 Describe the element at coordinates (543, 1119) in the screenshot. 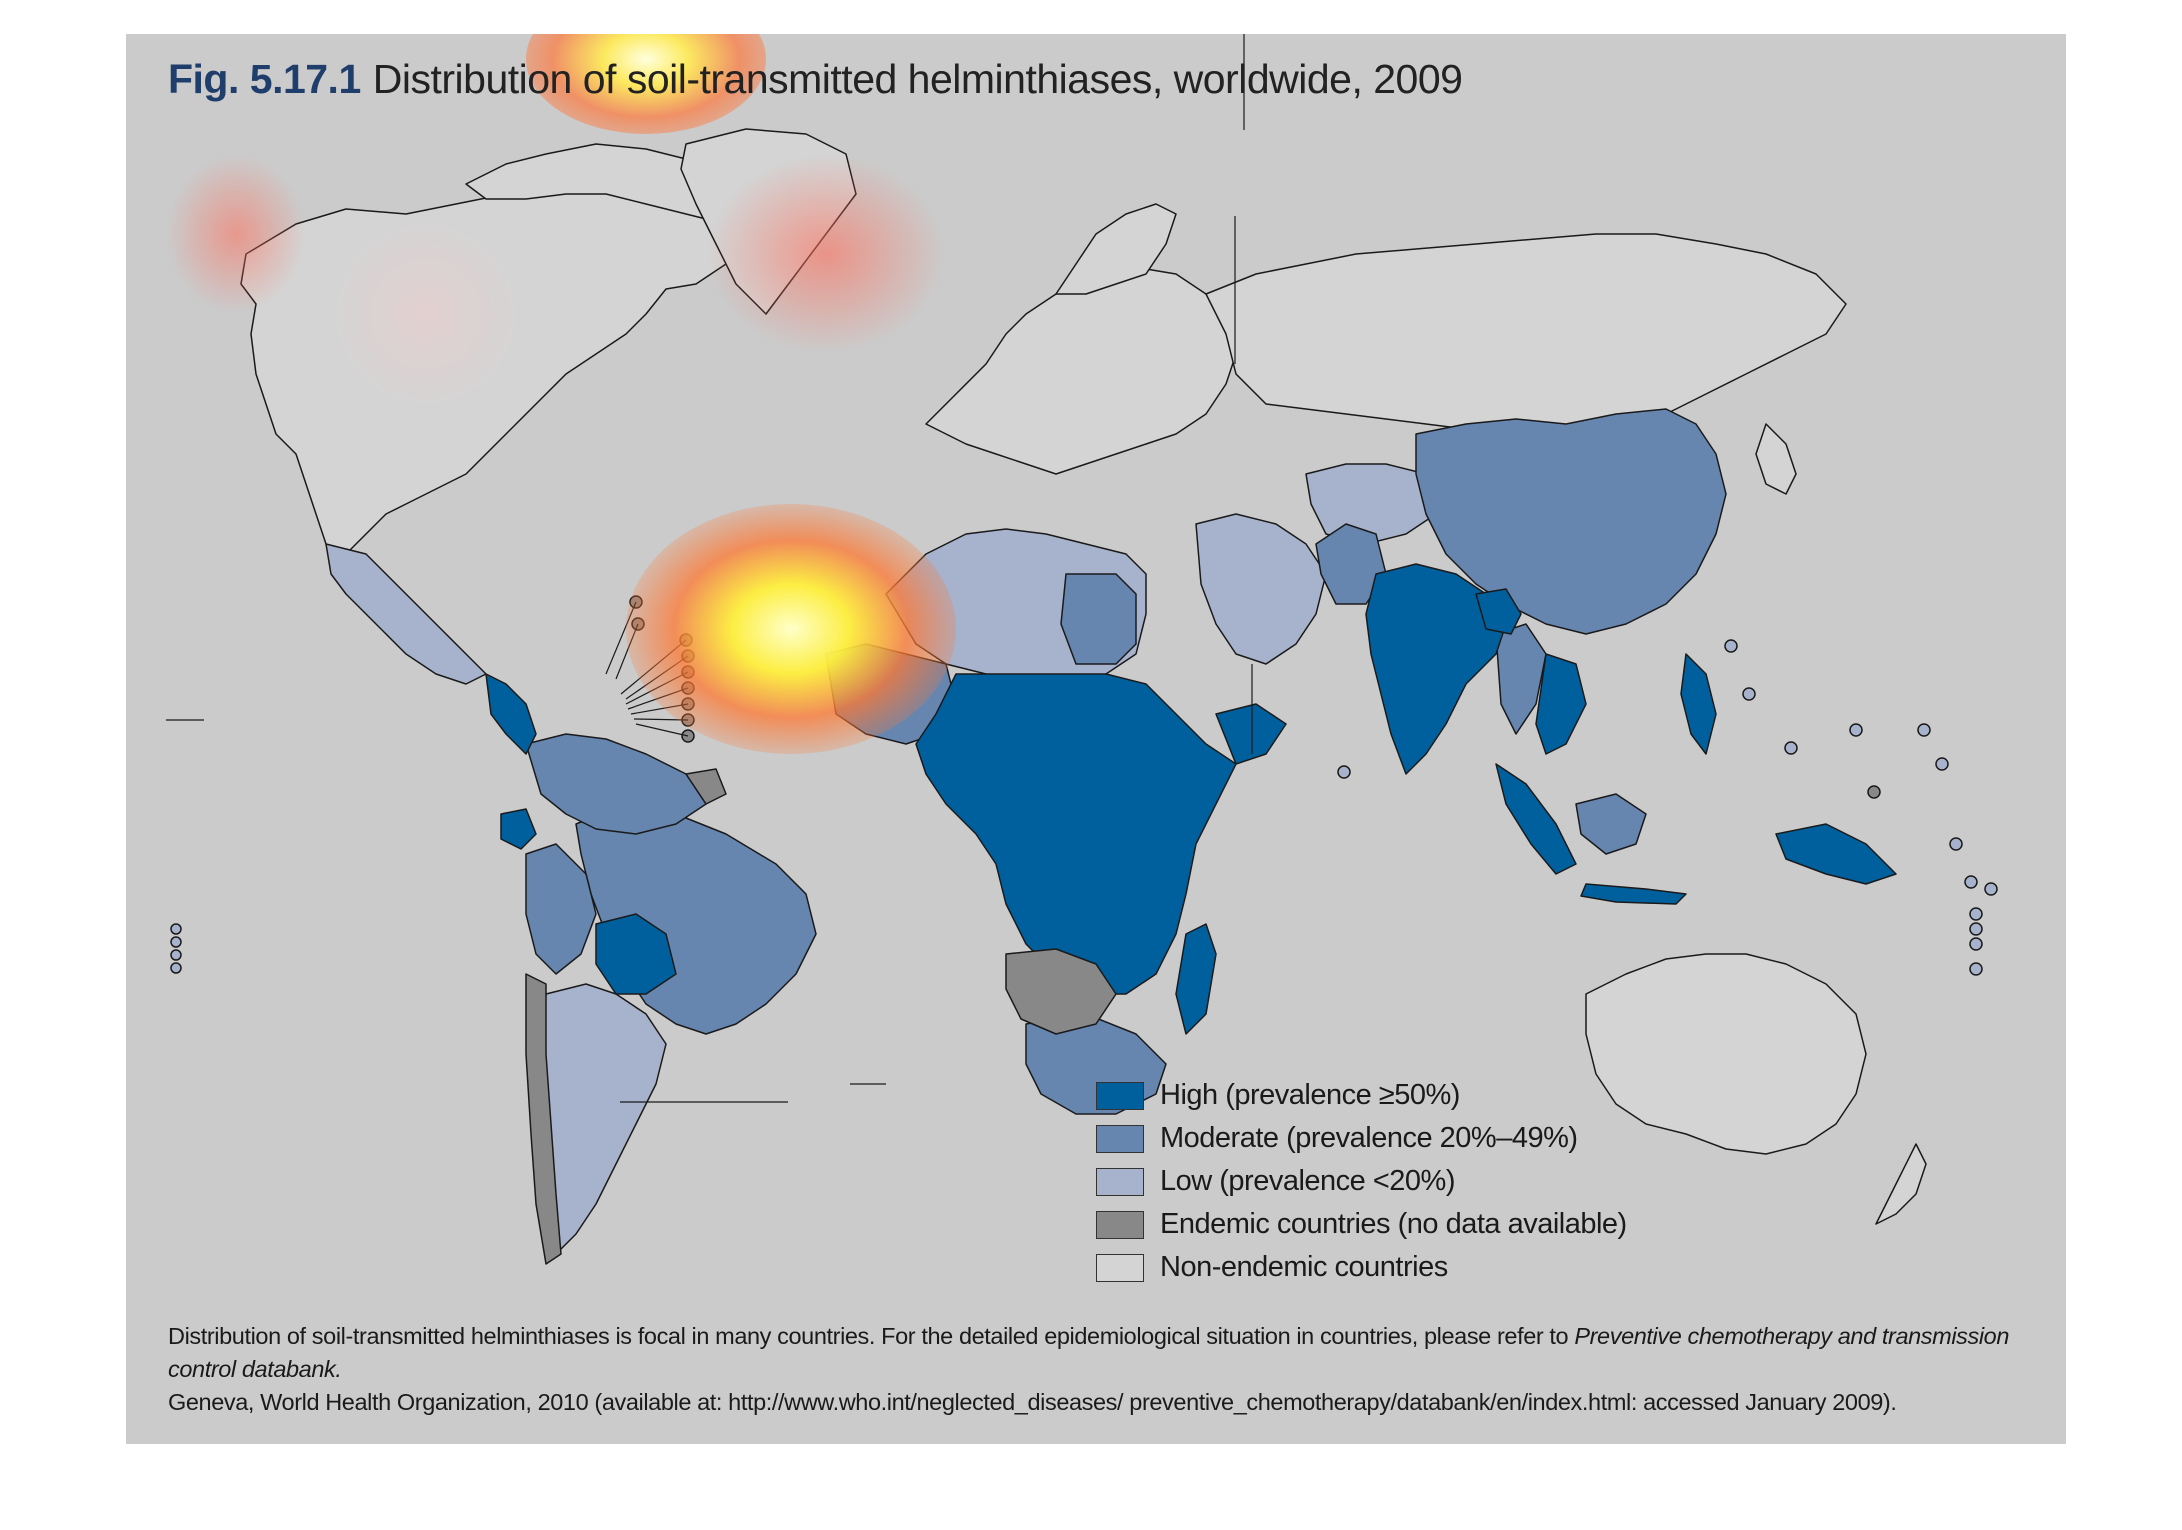

I see `chile` at that location.